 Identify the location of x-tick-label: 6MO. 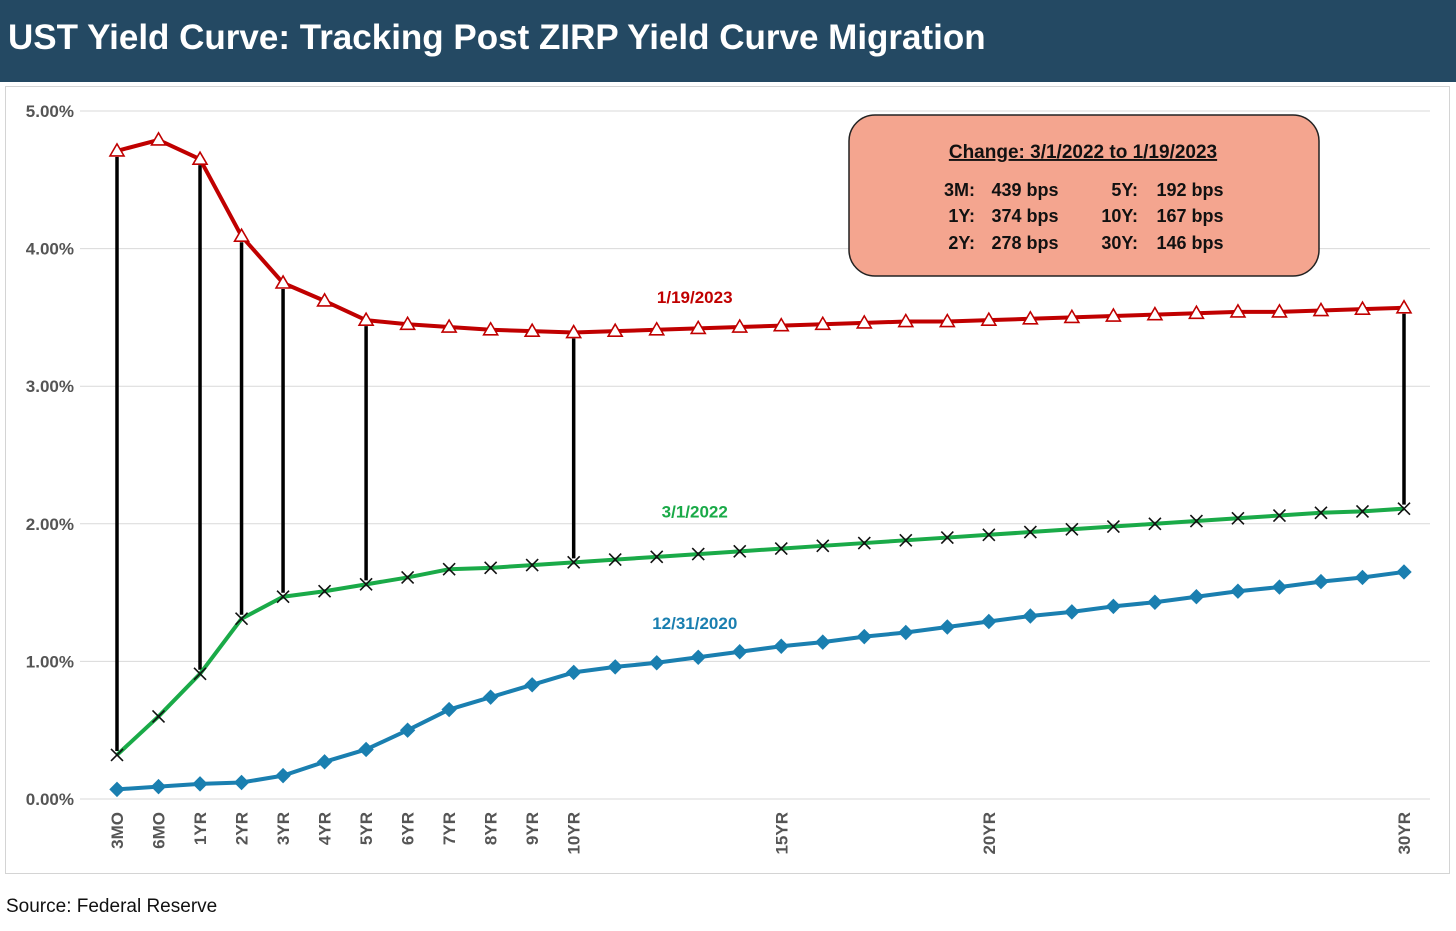
(159, 830).